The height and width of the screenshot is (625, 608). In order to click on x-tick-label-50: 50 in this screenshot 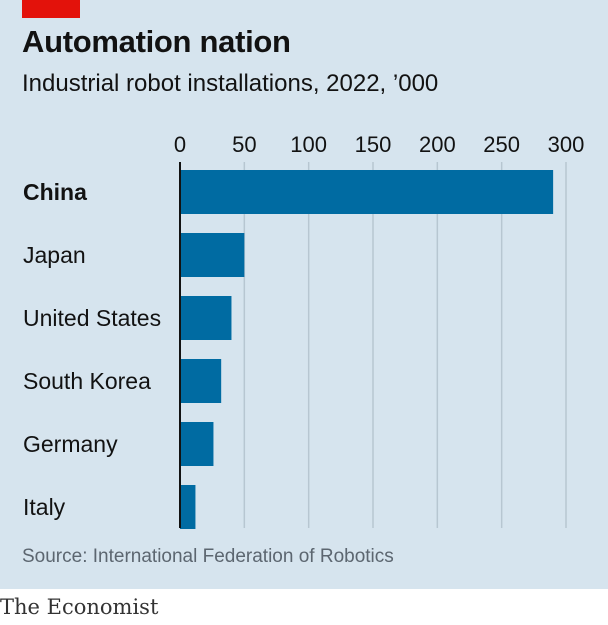, I will do `click(244, 144)`.